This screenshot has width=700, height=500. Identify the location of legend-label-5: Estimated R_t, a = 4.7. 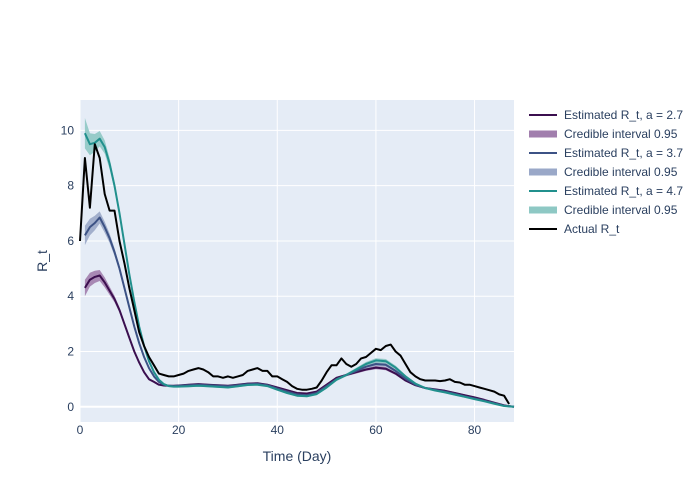
(623, 191).